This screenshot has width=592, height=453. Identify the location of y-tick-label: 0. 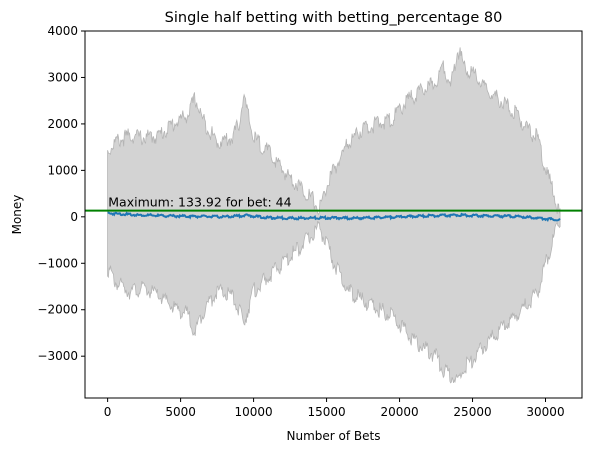
(74, 217).